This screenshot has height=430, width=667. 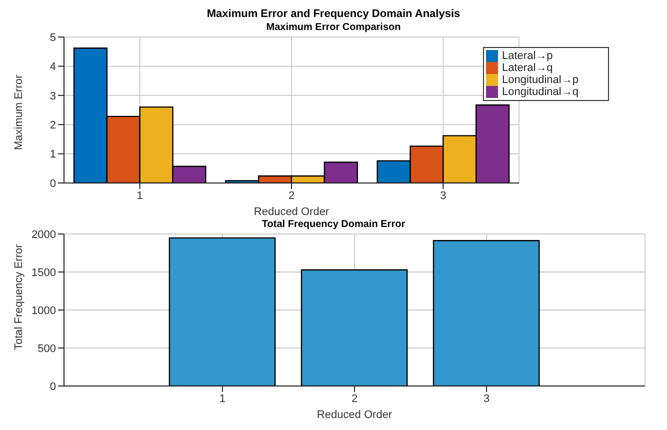 What do you see at coordinates (53, 96) in the screenshot?
I see `y-tick-label: 3` at bounding box center [53, 96].